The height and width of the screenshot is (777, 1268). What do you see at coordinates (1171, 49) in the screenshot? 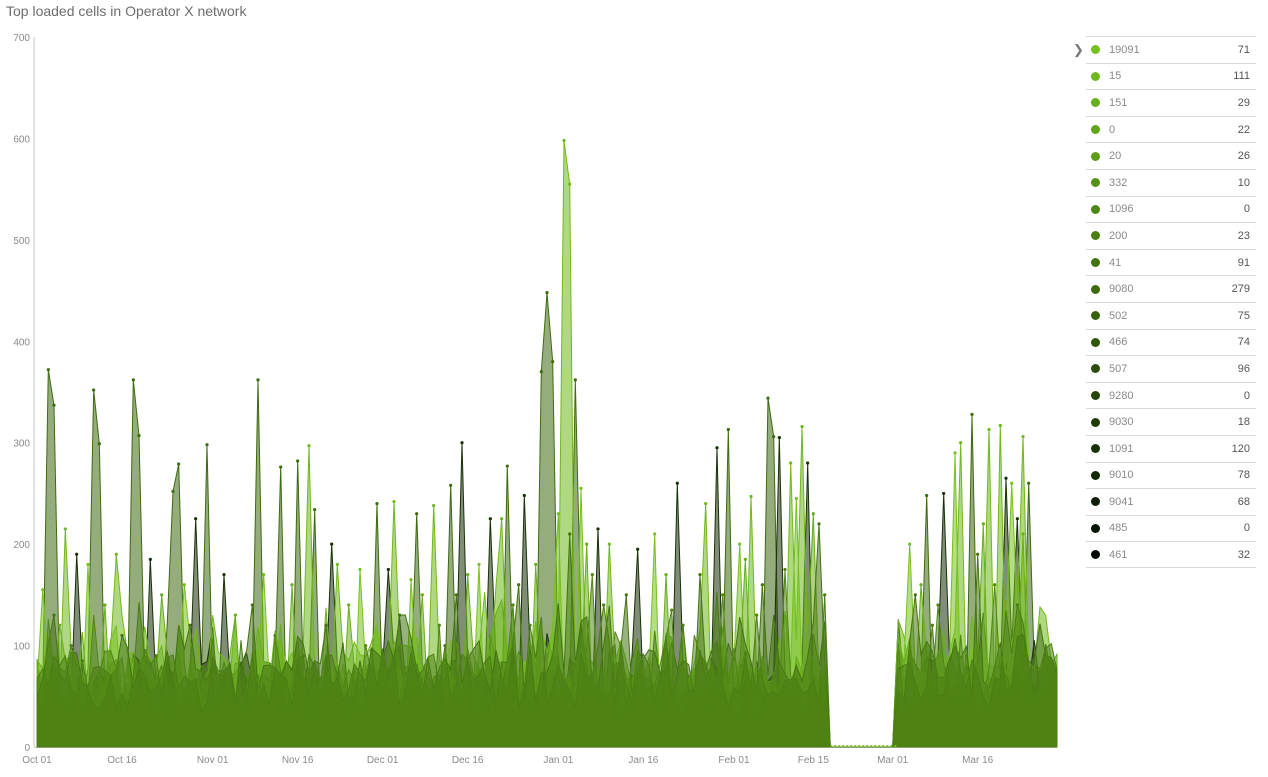
I see `legend-item-19091: 19091 71` at bounding box center [1171, 49].